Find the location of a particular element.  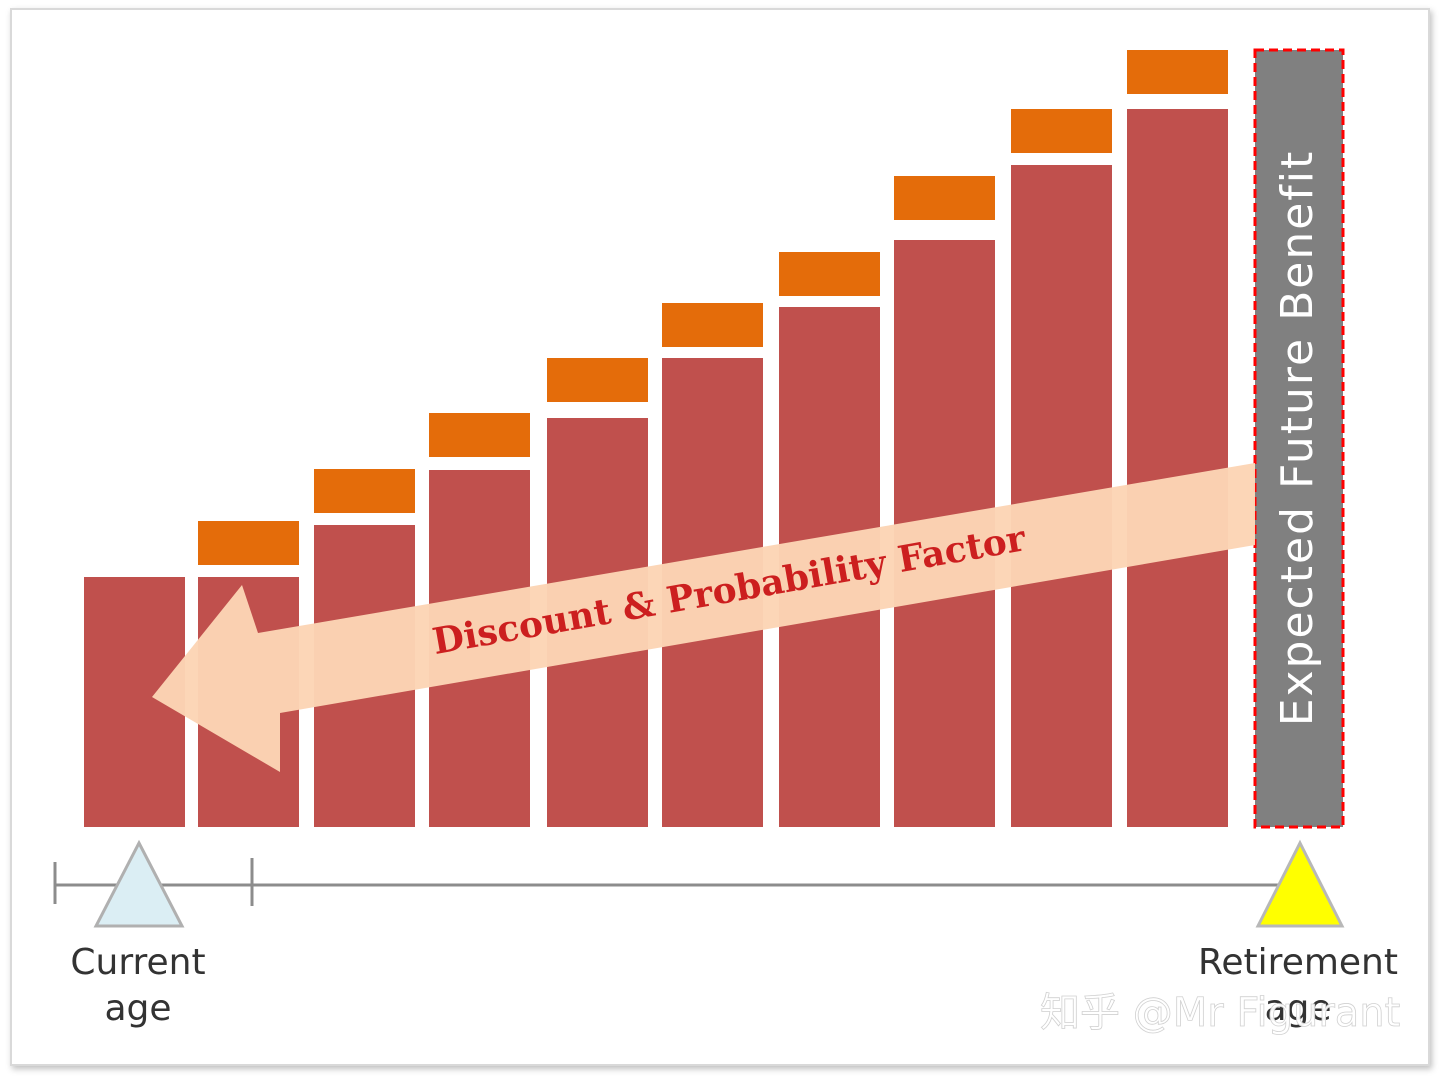

current-age-label-line1: Current is located at coordinates (137, 962).